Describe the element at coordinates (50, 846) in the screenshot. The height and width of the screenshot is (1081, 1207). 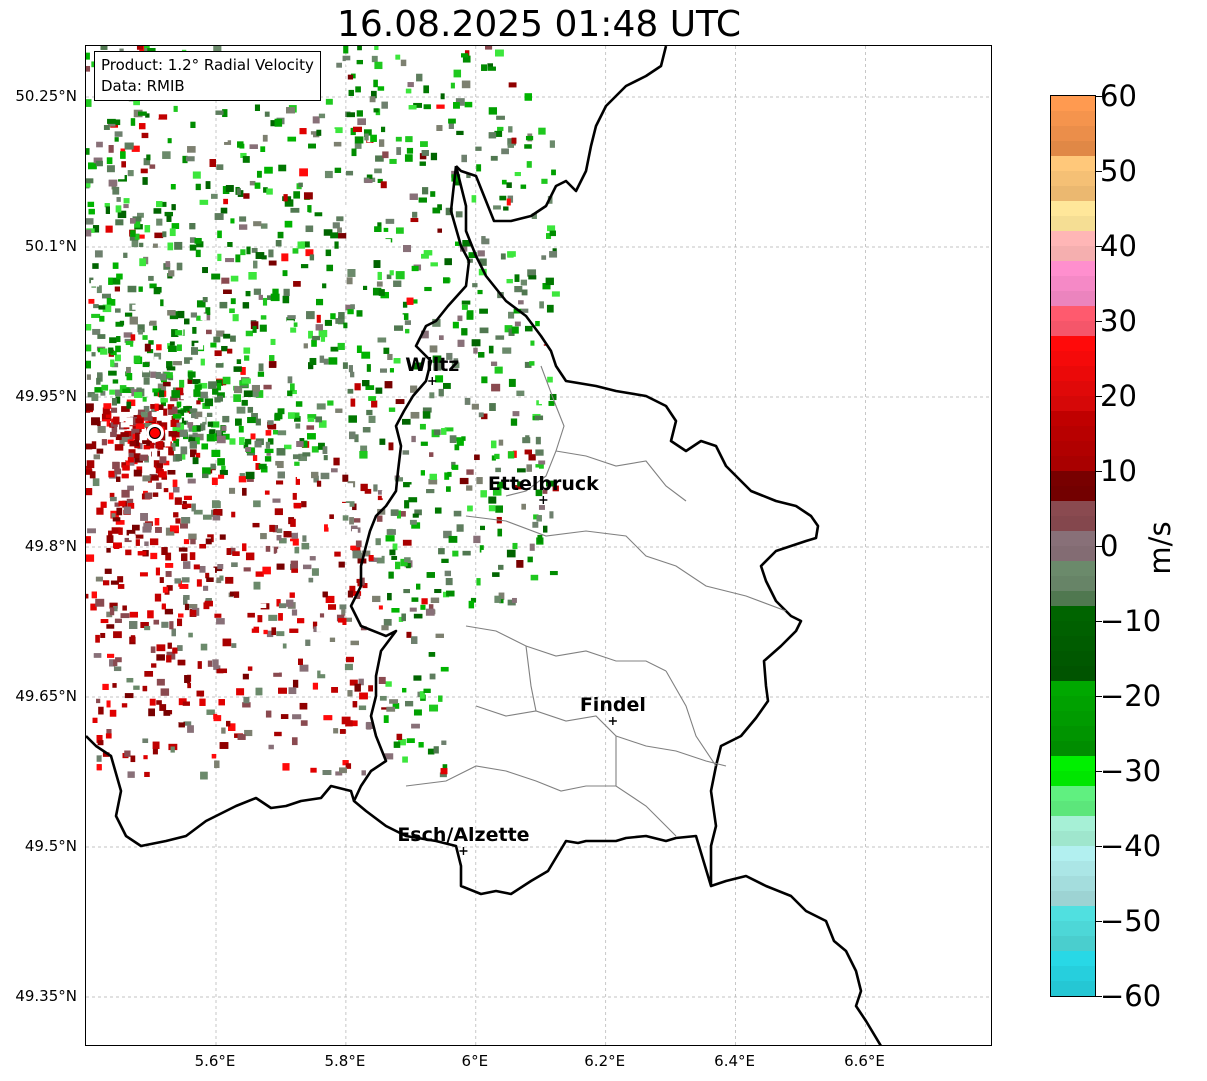
I see `lat-tick-label: 49.5°N` at that location.